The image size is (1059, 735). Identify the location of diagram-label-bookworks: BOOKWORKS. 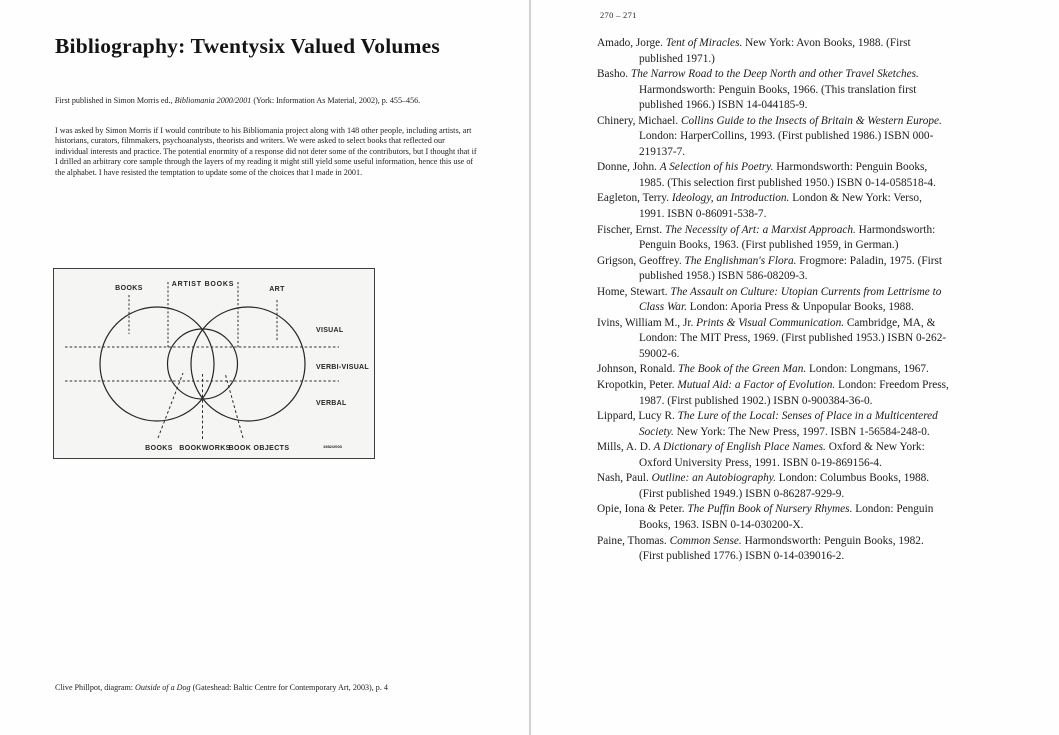
(204, 448).